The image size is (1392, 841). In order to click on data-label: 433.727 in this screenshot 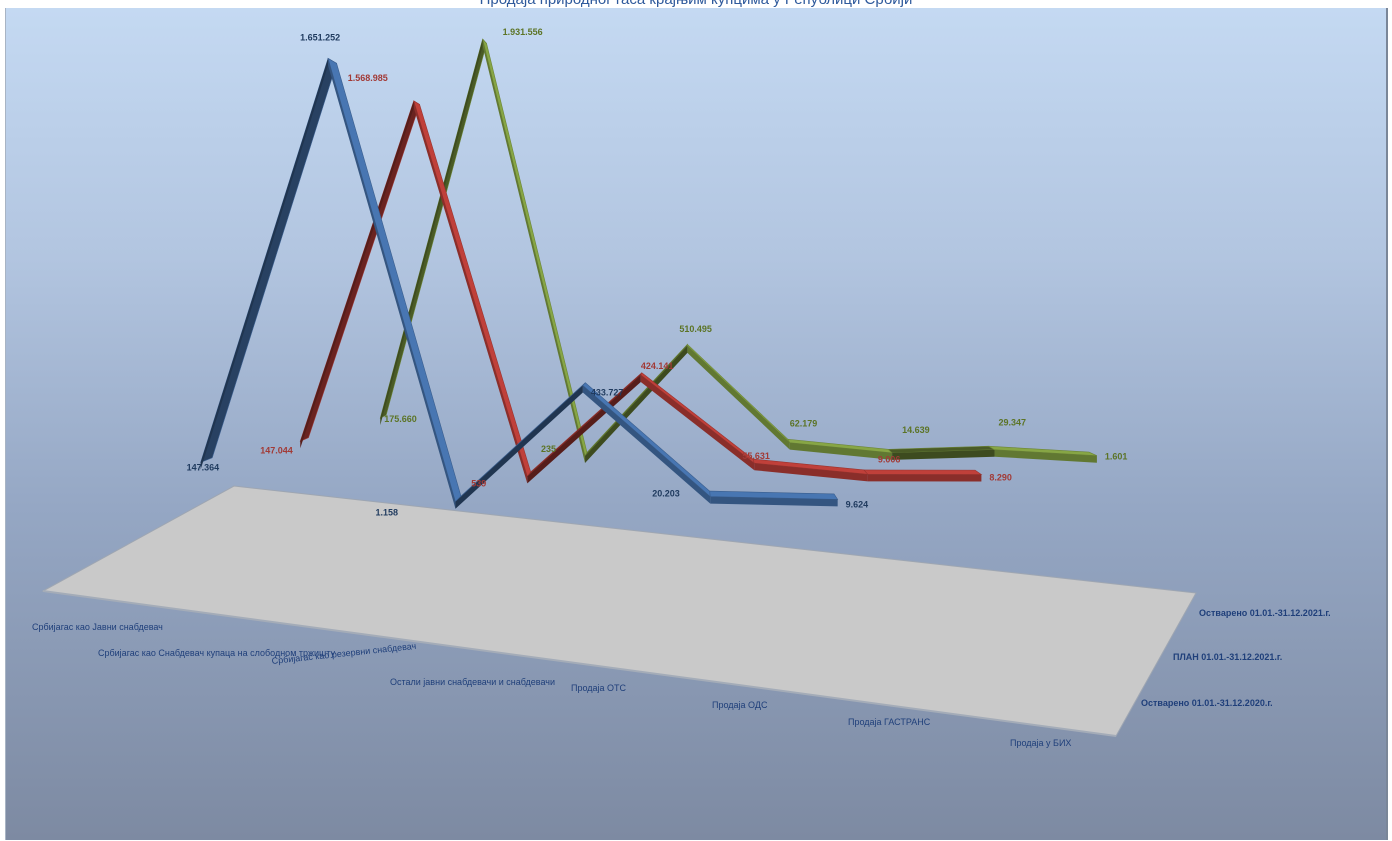, I will do `click(607, 392)`.